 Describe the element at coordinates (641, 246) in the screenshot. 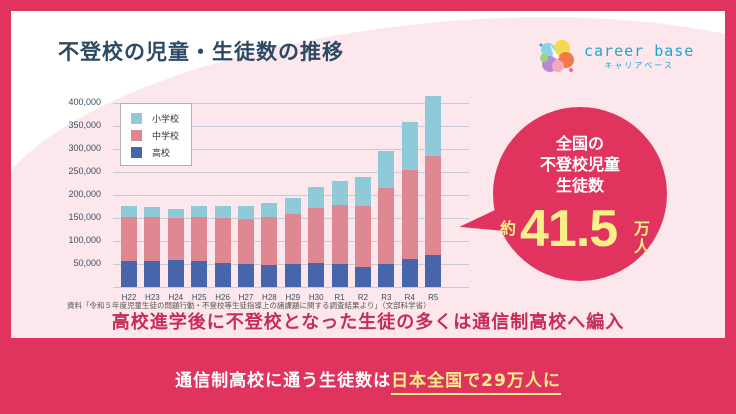

I see `unit-nin: 人` at that location.